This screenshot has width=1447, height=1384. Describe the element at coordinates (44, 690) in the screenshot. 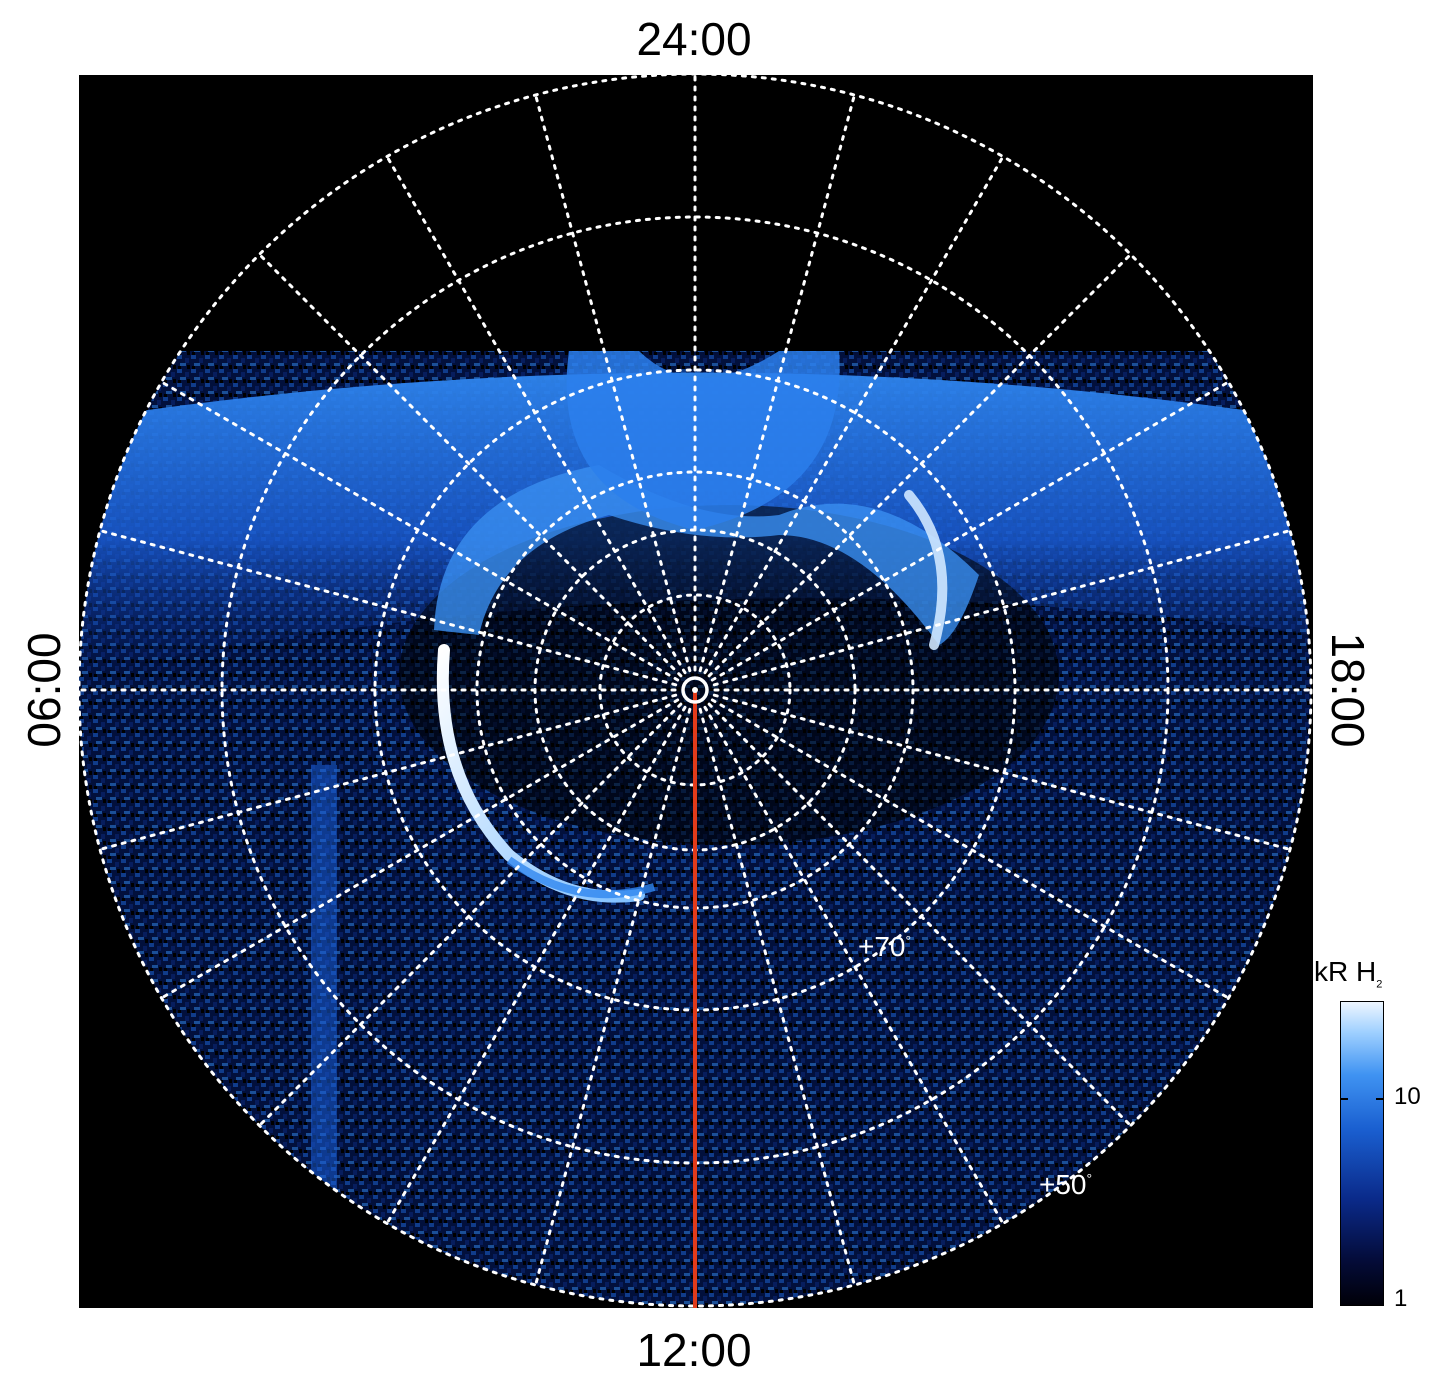

I see `local-time-label-dawn: 06:00` at that location.